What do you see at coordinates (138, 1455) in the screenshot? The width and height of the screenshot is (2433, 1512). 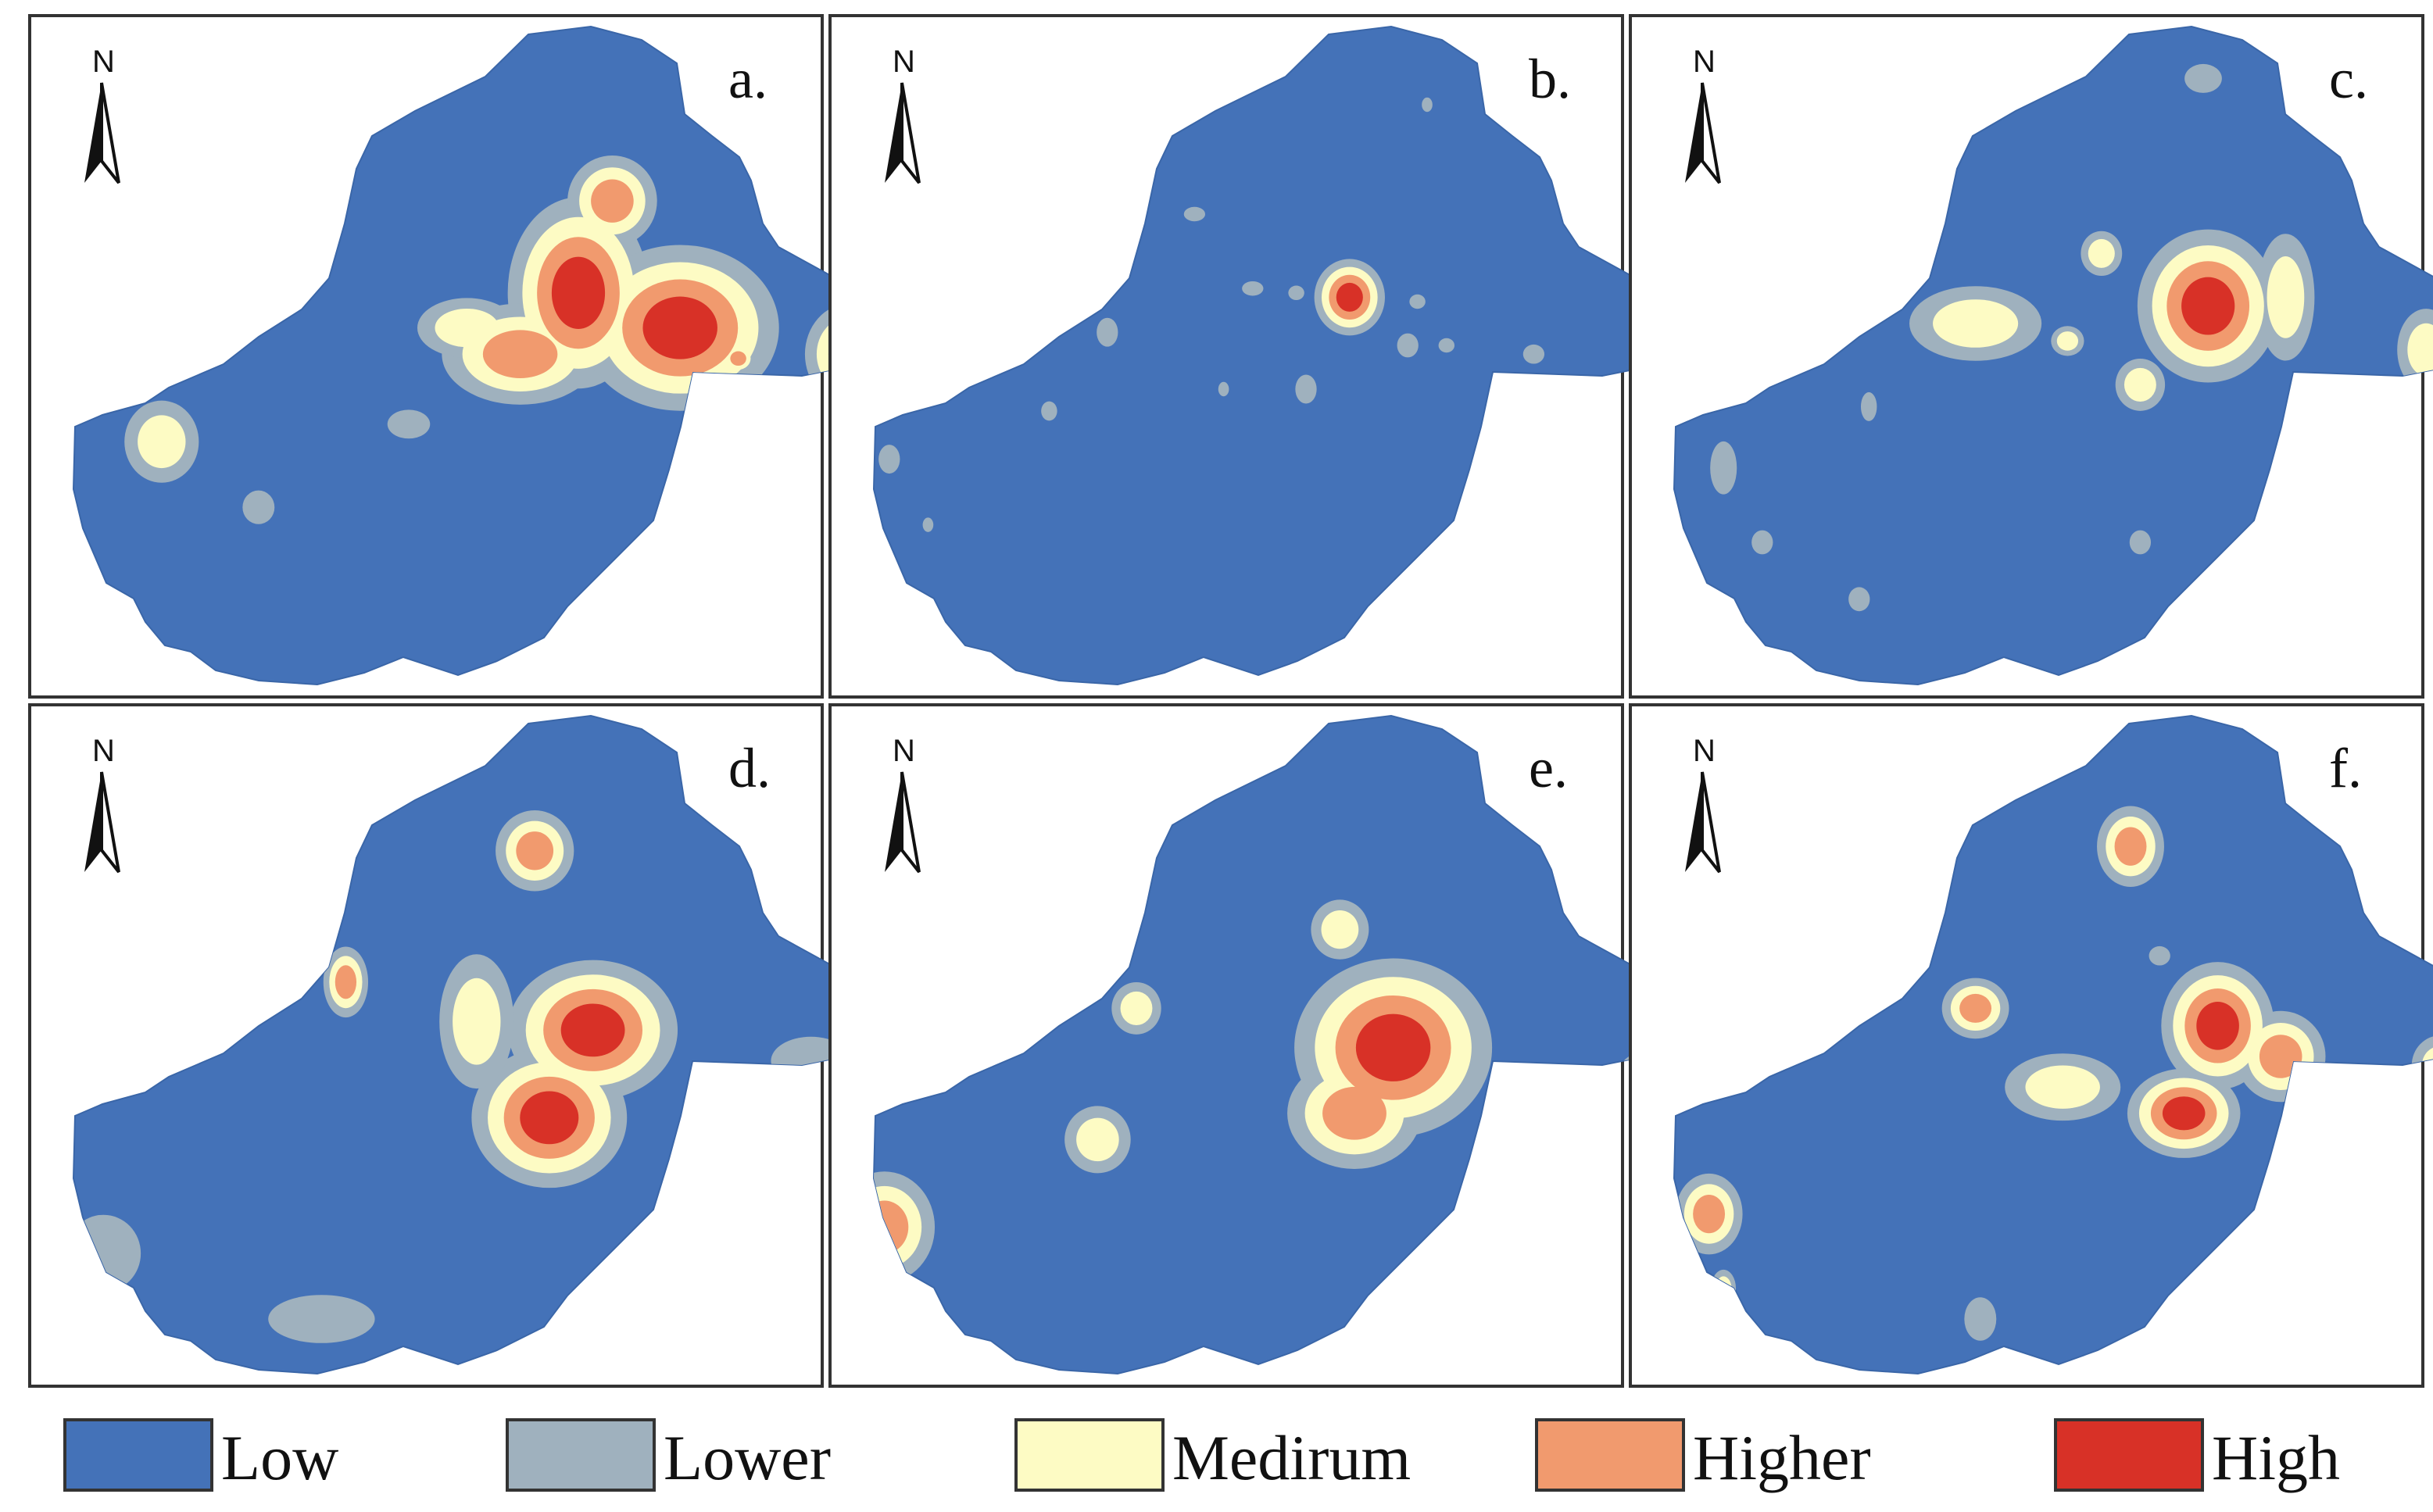 I see `legend-swatch-low` at bounding box center [138, 1455].